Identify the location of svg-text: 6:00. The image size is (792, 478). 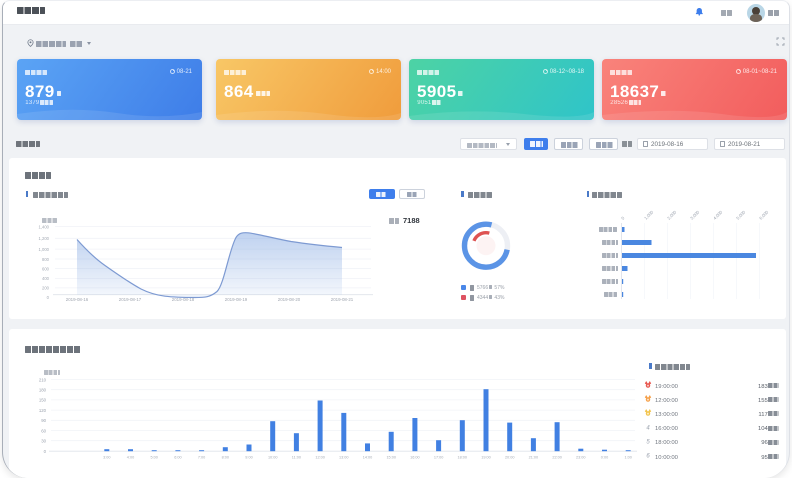
(177, 458).